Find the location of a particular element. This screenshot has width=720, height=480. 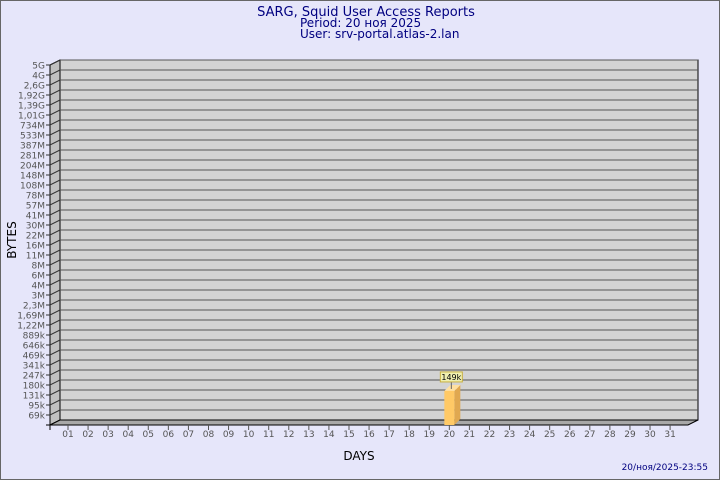

x-tick-label: 26 is located at coordinates (570, 435).